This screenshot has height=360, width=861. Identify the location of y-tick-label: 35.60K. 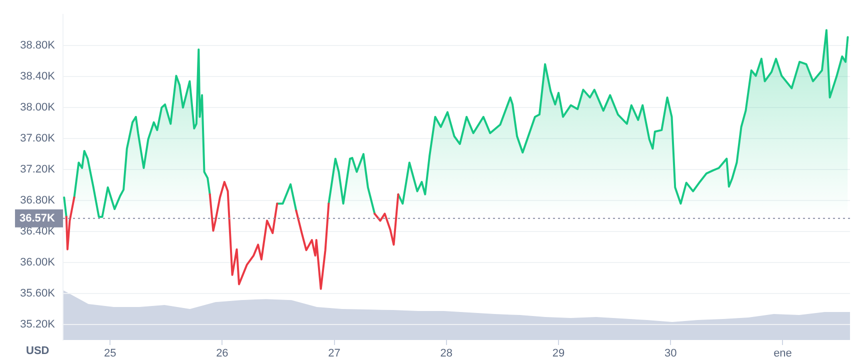
(38, 294).